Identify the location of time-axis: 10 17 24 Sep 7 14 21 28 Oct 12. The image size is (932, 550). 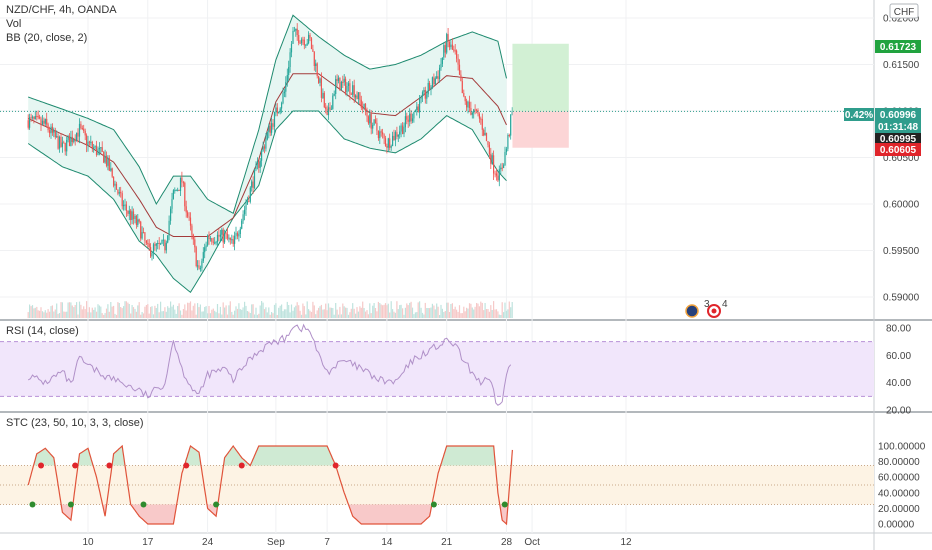
(357, 542).